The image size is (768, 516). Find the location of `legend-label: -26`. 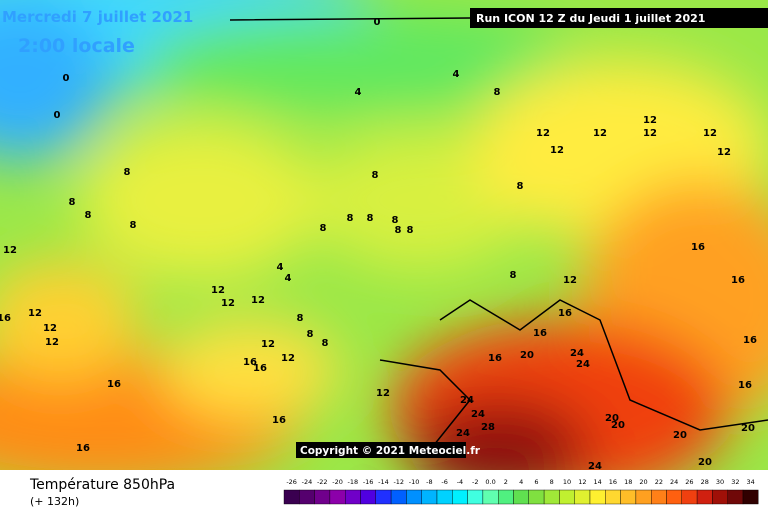

legend-label: -26 is located at coordinates (291, 482).